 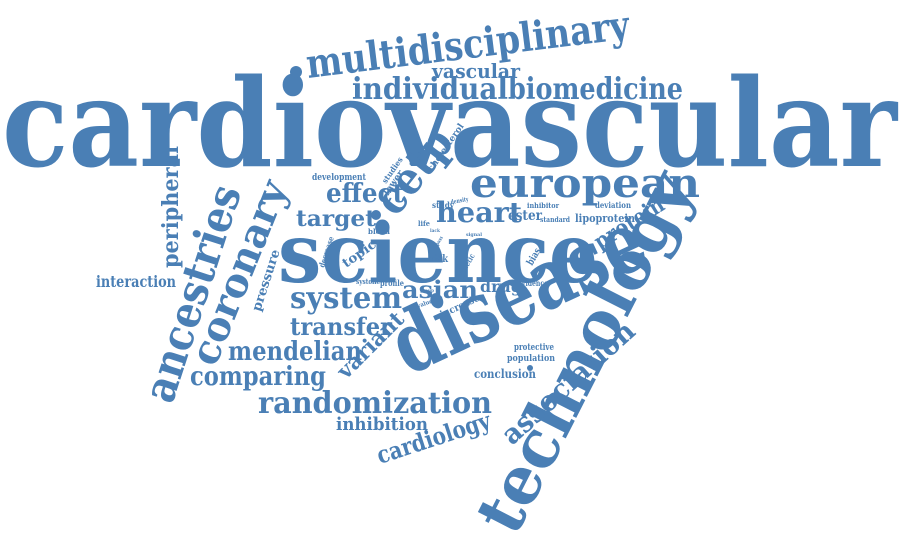 I want to click on word-blood: blood, so click(x=379, y=231).